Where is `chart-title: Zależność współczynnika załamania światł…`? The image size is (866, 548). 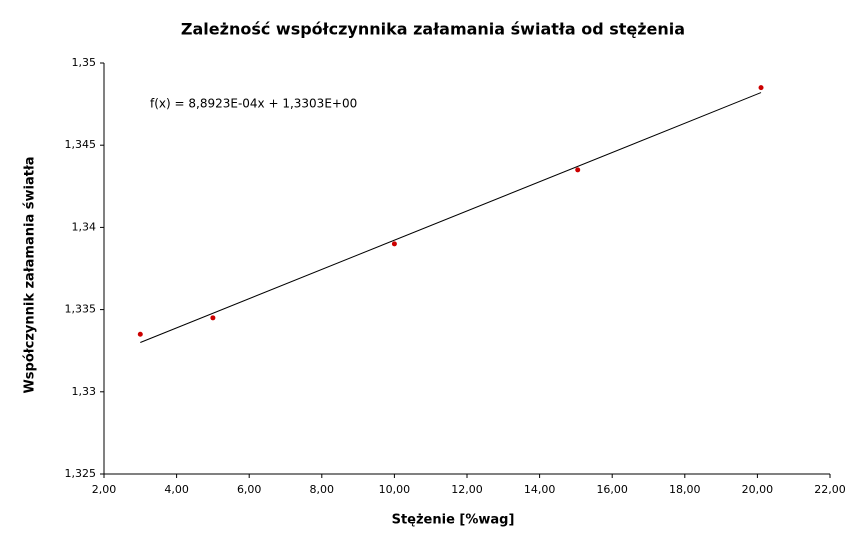 chart-title: Zależność współczynnika załamania światł… is located at coordinates (433, 29).